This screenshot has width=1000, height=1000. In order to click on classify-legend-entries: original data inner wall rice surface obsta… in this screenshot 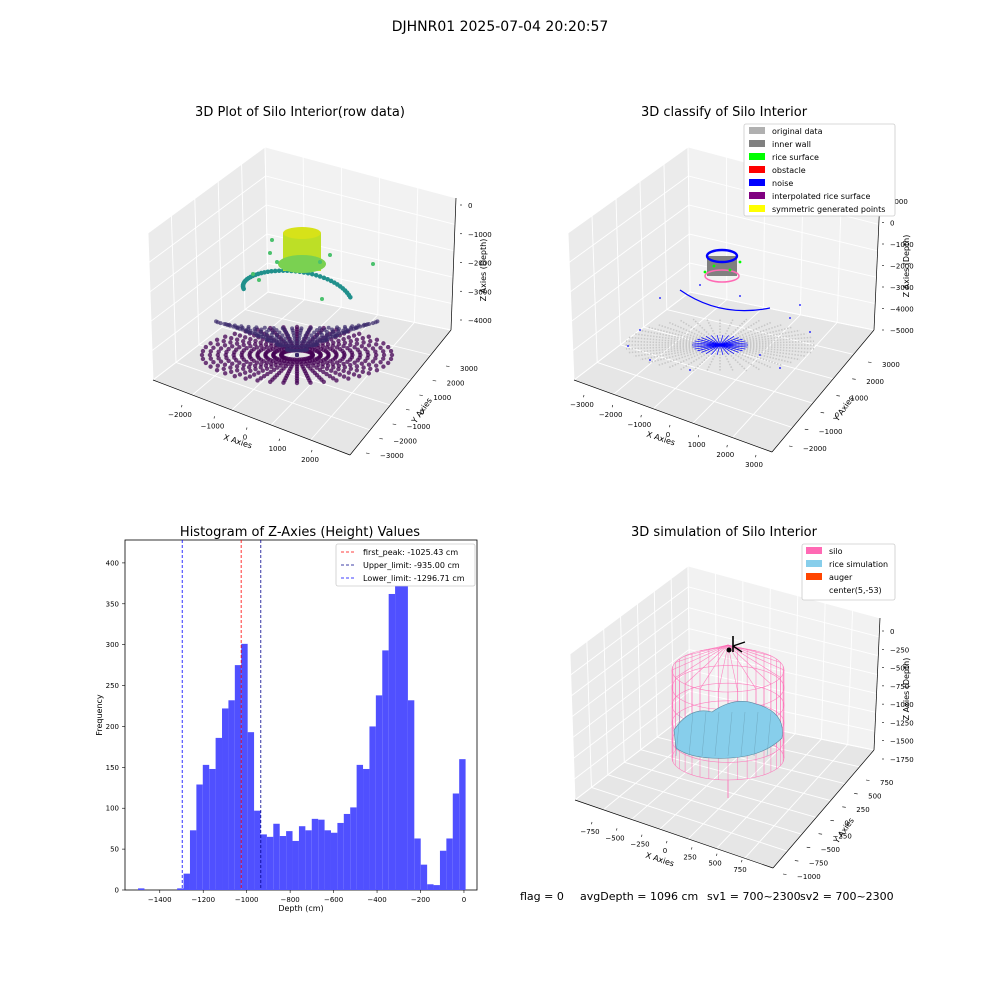, I will do `click(817, 170)`.